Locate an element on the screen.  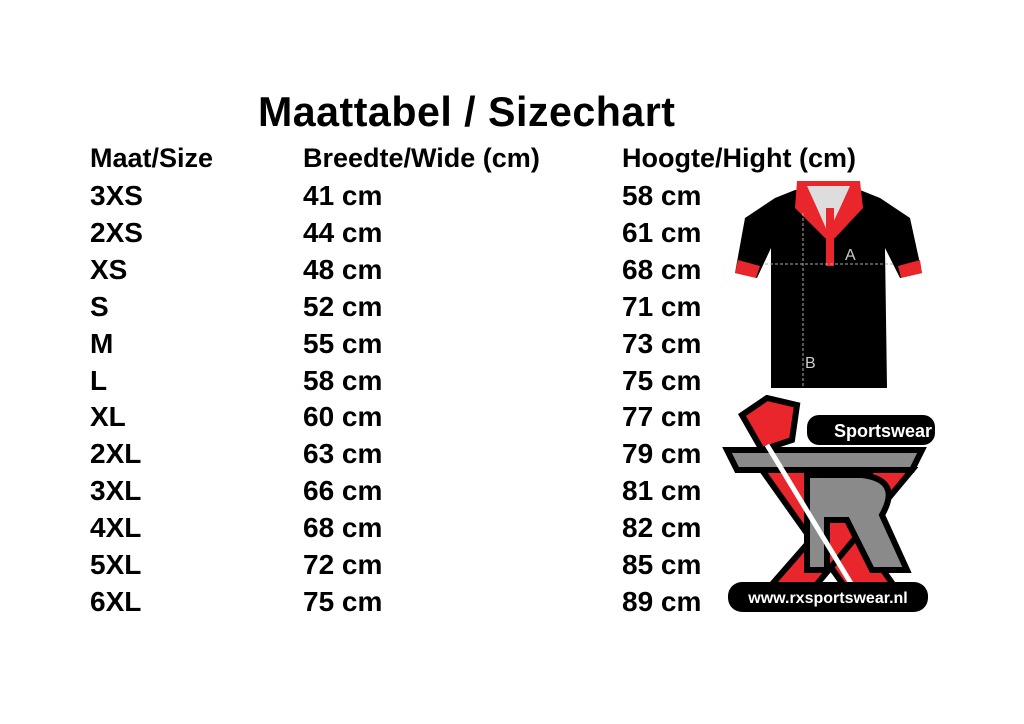
size-cell: 3XS is located at coordinates (116, 195).